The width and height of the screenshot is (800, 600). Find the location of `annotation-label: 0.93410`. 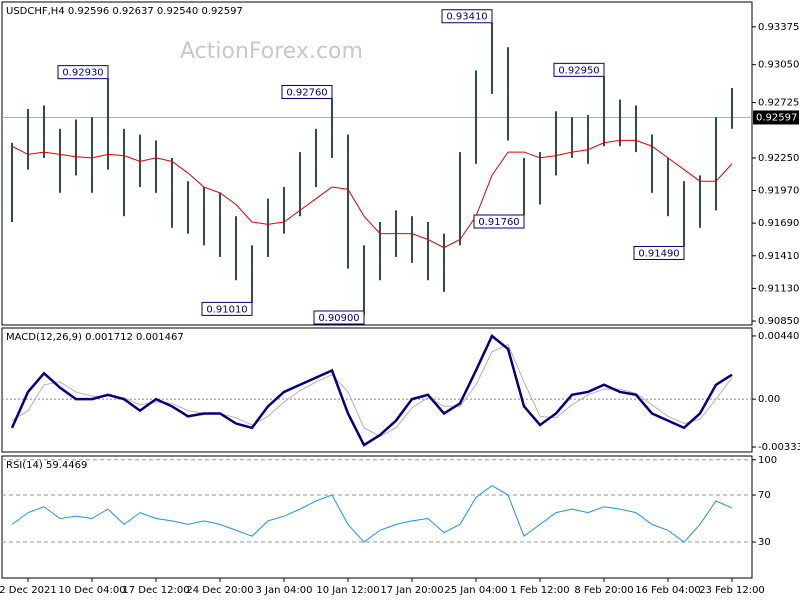

annotation-label: 0.93410 is located at coordinates (466, 17).